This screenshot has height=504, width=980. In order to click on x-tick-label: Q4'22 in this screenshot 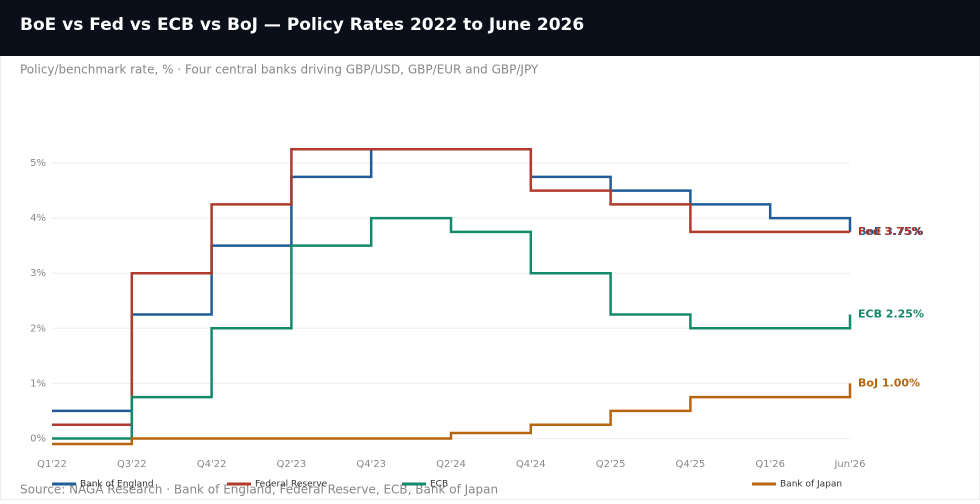, I will do `click(212, 464)`.